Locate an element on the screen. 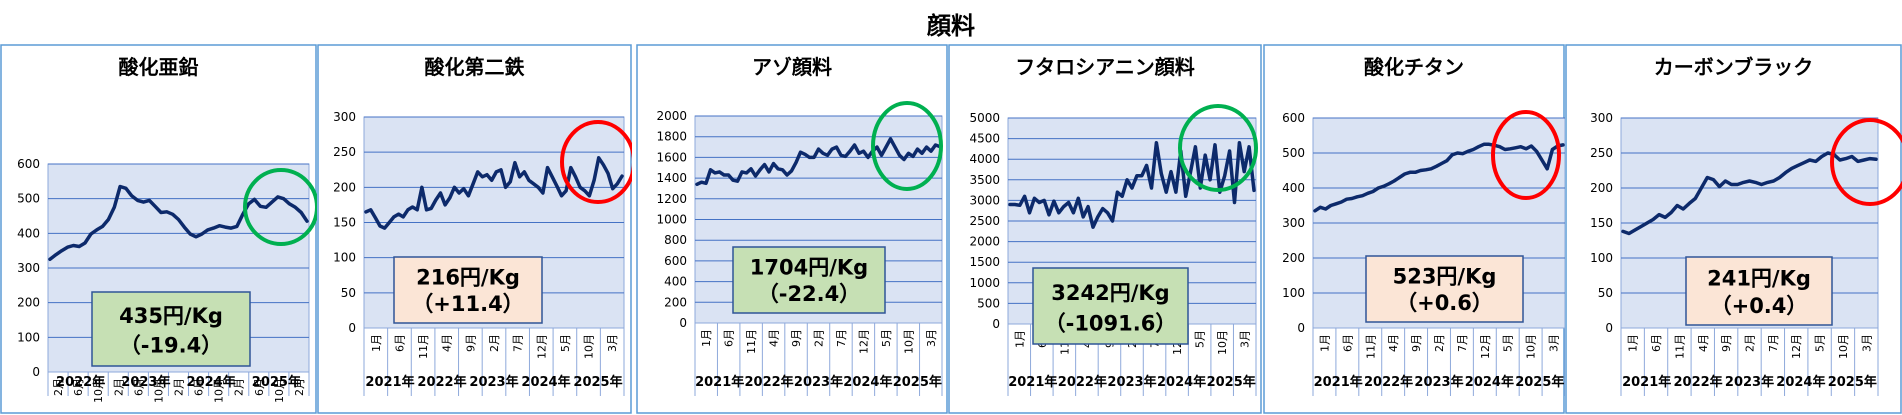  x-tick-label: 10月 is located at coordinates (279, 390).